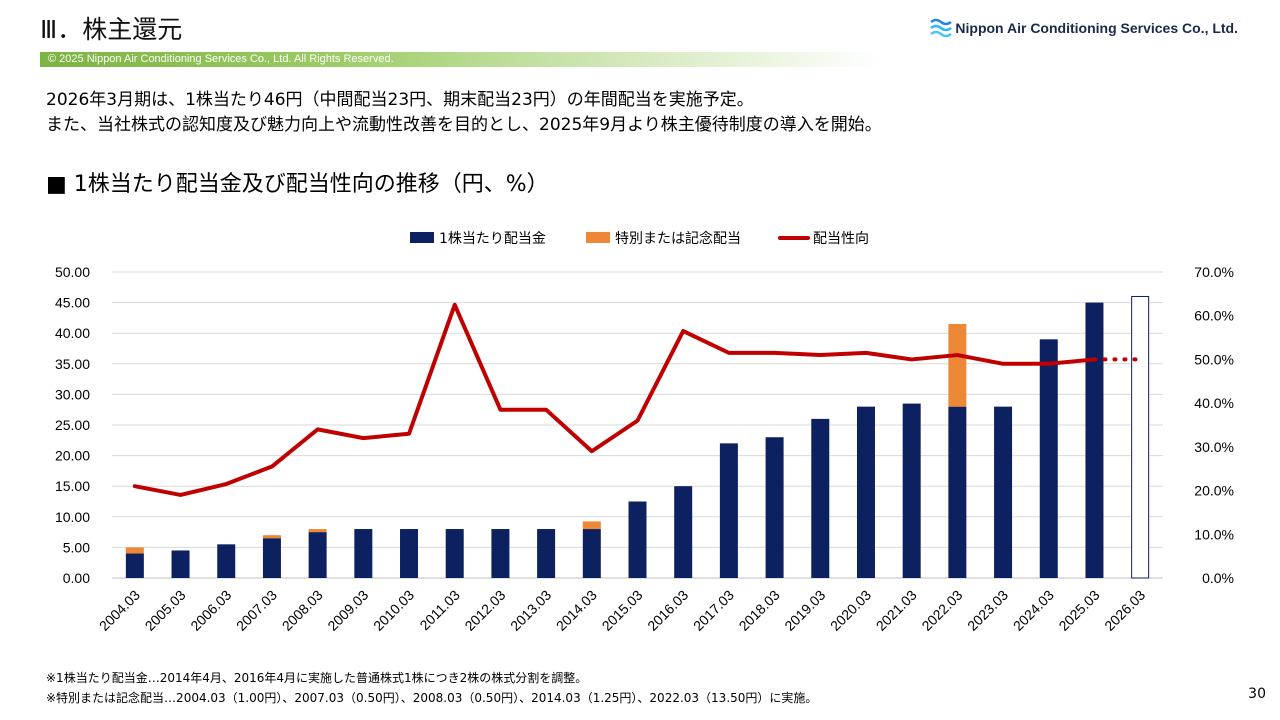 This screenshot has width=1280, height=720. What do you see at coordinates (72, 394) in the screenshot?
I see `y-left-tick-label: 30.00` at bounding box center [72, 394].